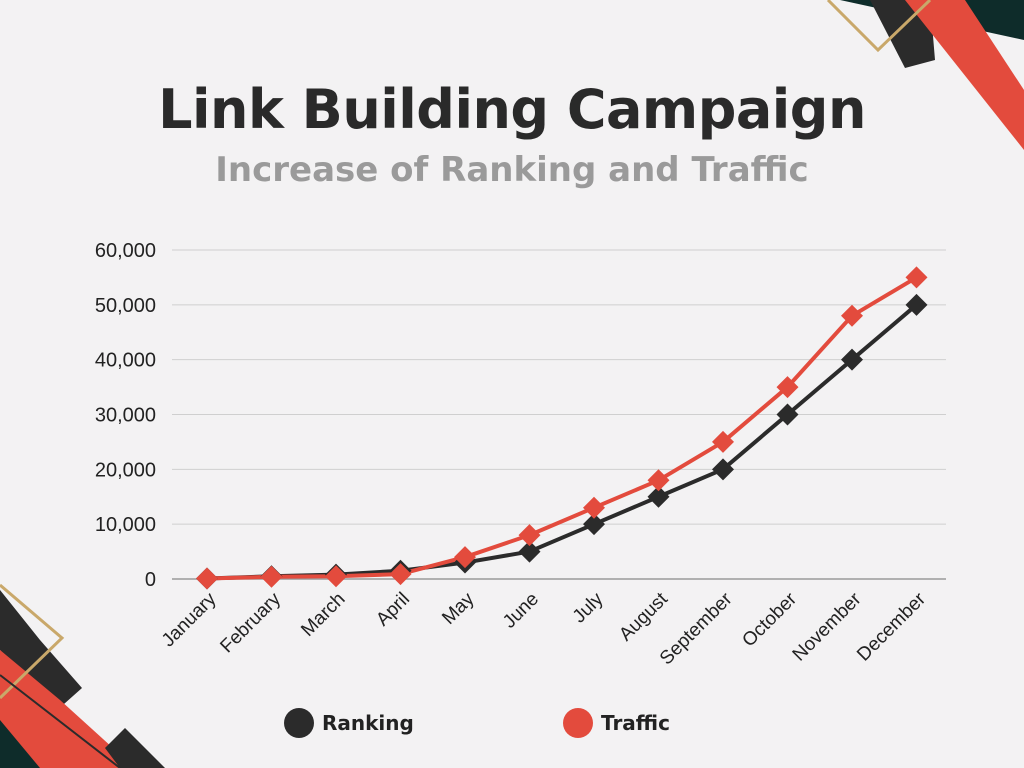 This screenshot has width=1024, height=768. I want to click on page-title: Link Building Campaign, so click(512, 109).